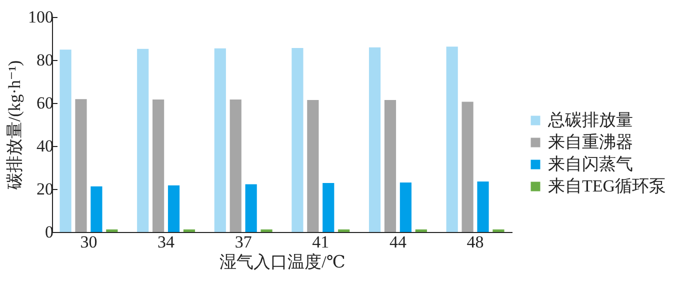  I want to click on legend-label: 总碳排放量, so click(590, 120).